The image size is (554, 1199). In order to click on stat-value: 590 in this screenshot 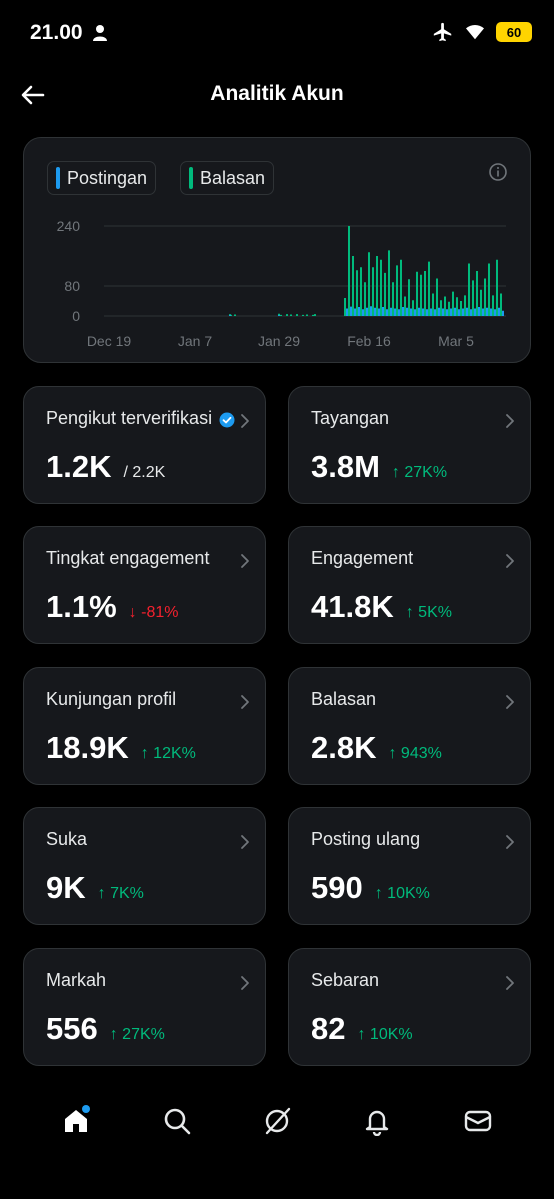, I will do `click(337, 887)`.